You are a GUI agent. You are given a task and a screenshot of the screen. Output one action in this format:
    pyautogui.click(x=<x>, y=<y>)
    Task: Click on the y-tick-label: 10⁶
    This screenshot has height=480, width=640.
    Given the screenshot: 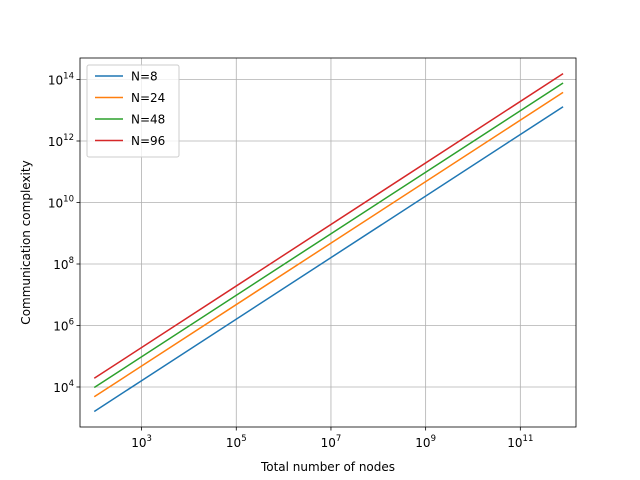 What is the action you would take?
    pyautogui.click(x=63, y=325)
    